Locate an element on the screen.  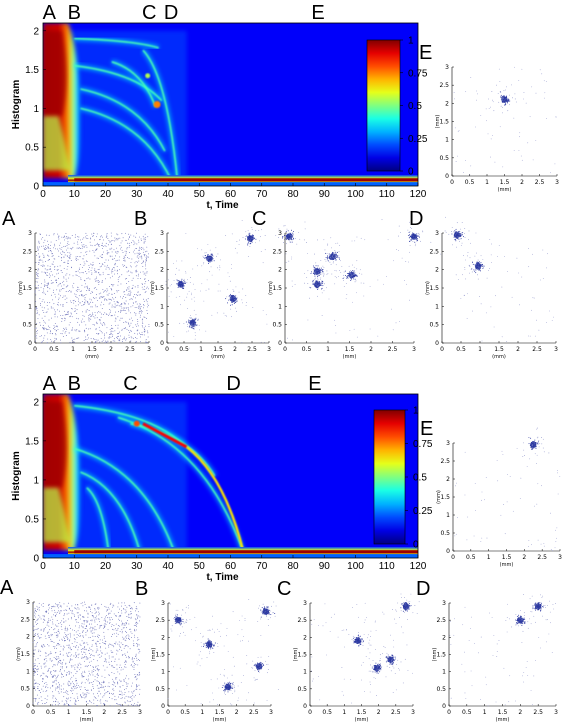
scatter-x-tick: 2.5 is located at coordinates (393, 349).